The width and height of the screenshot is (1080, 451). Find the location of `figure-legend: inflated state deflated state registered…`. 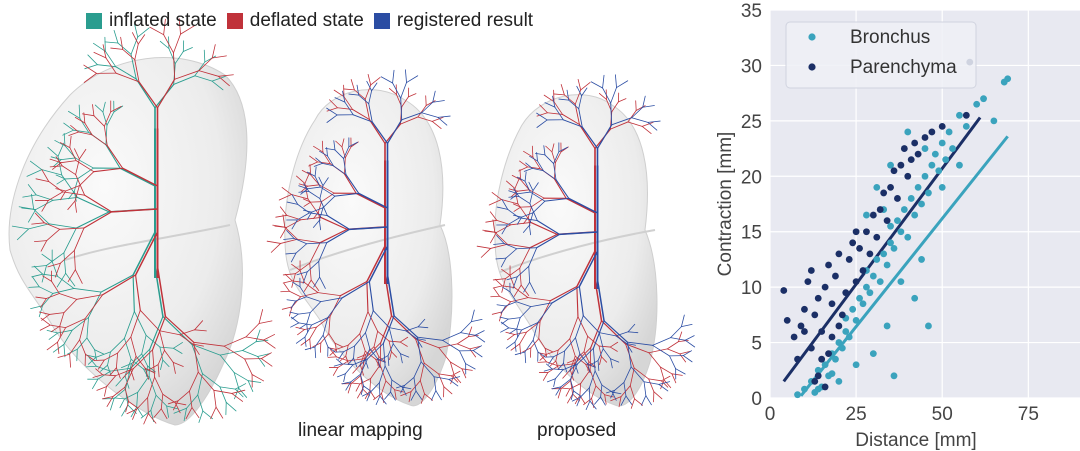

figure-legend: inflated state deflated state registered… is located at coordinates (314, 21).